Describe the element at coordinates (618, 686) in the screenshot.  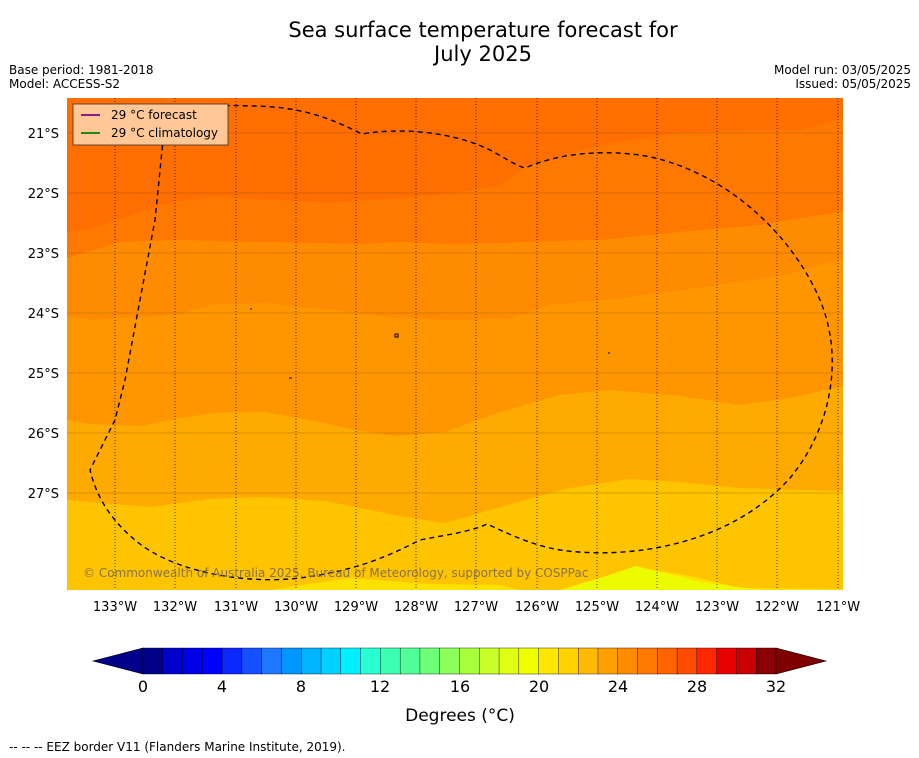
I see `colorbar-tick: 24` at that location.